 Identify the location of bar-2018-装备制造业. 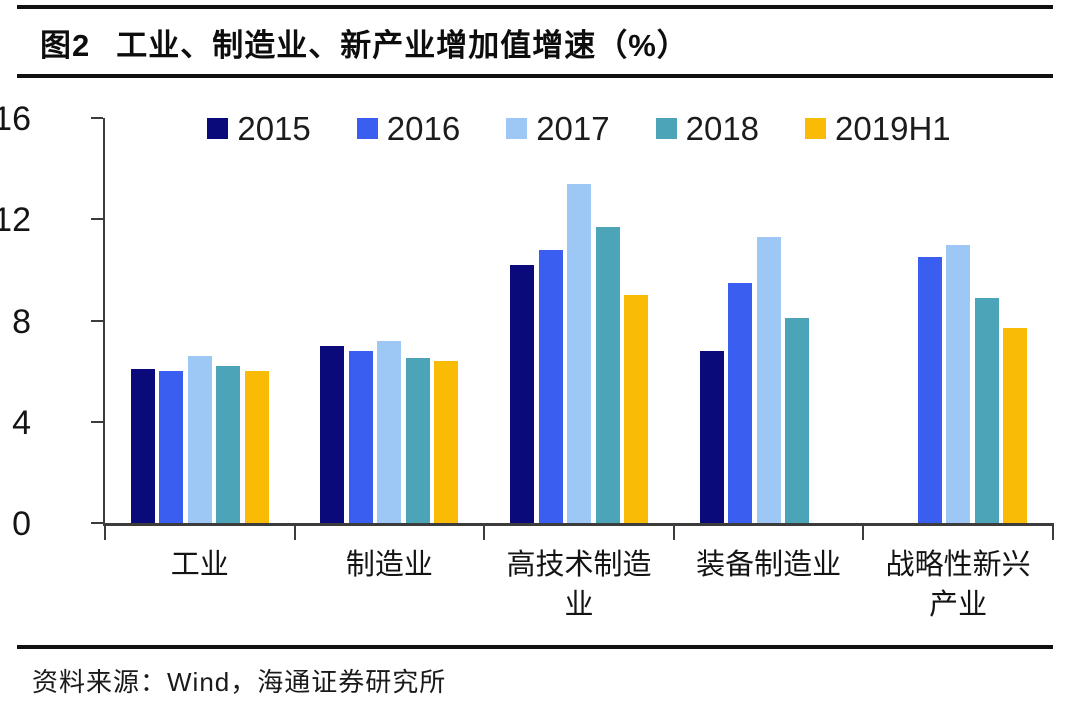
(797, 420).